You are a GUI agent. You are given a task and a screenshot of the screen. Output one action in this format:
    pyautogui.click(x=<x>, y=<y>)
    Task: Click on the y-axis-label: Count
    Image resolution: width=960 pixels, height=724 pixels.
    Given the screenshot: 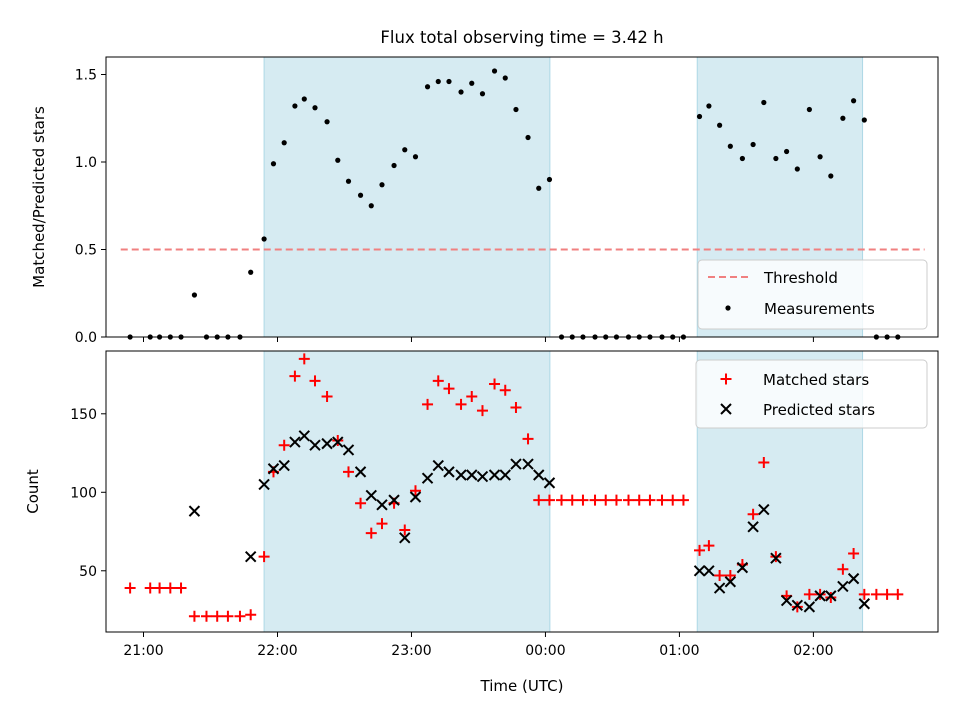 What is the action you would take?
    pyautogui.click(x=33, y=491)
    